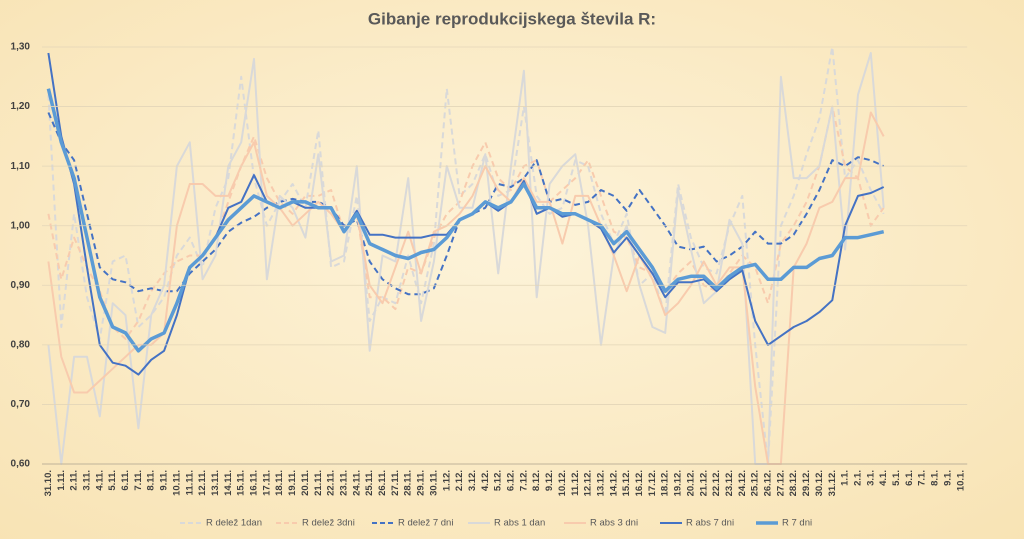 This screenshot has width=1024, height=539. What do you see at coordinates (125, 480) in the screenshot?
I see `x-tick-label: 6.11.` at bounding box center [125, 480].